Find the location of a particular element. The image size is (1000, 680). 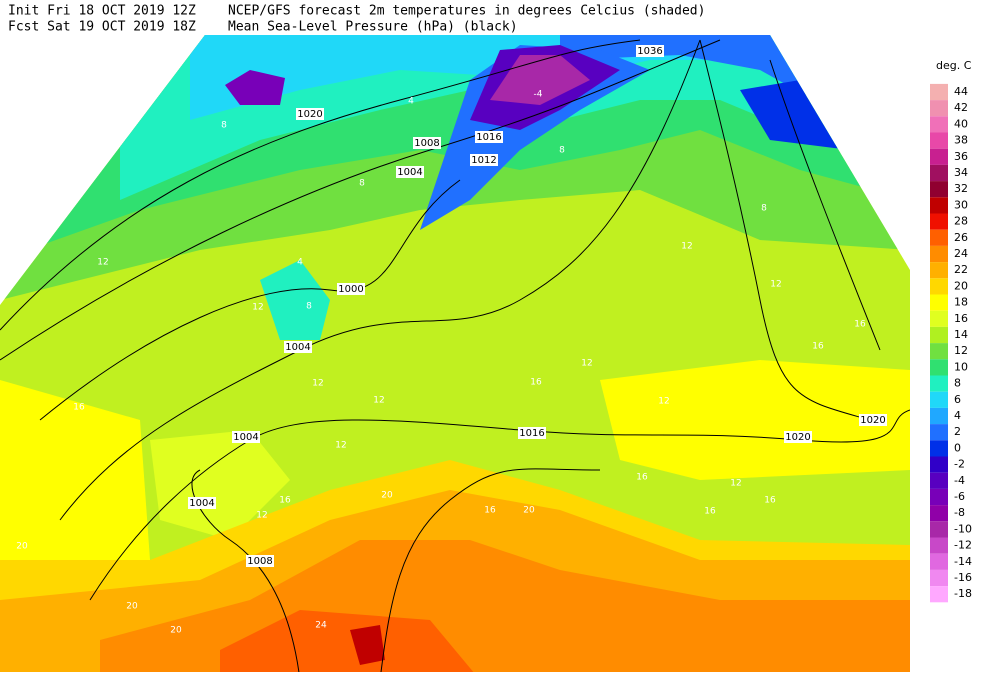

isobar-label: 1012 is located at coordinates (483, 160).